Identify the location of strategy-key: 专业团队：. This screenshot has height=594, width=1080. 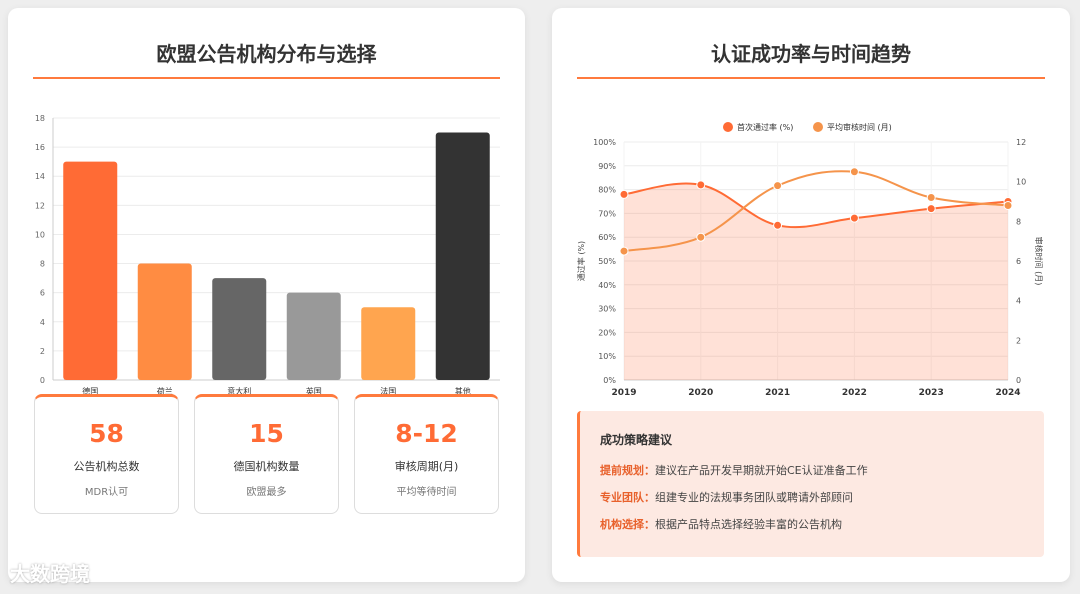
(627, 497).